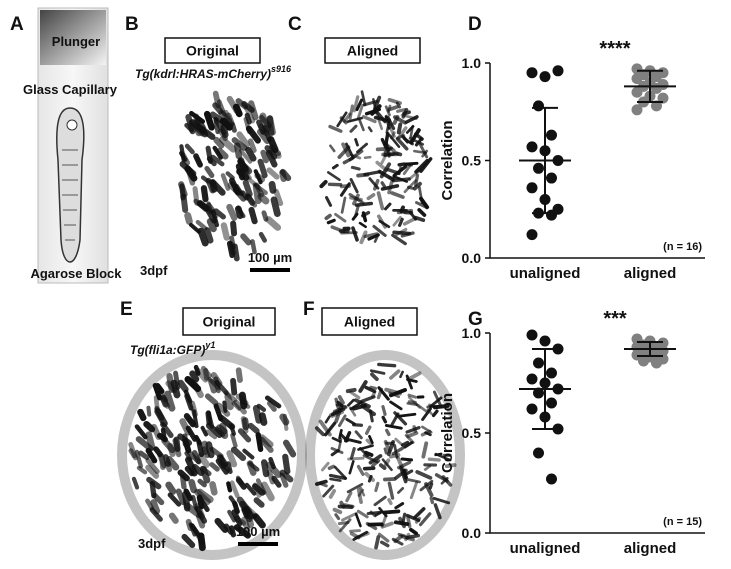 This screenshot has height=569, width=731. I want to click on plunger-label: Plunger, so click(76, 41).